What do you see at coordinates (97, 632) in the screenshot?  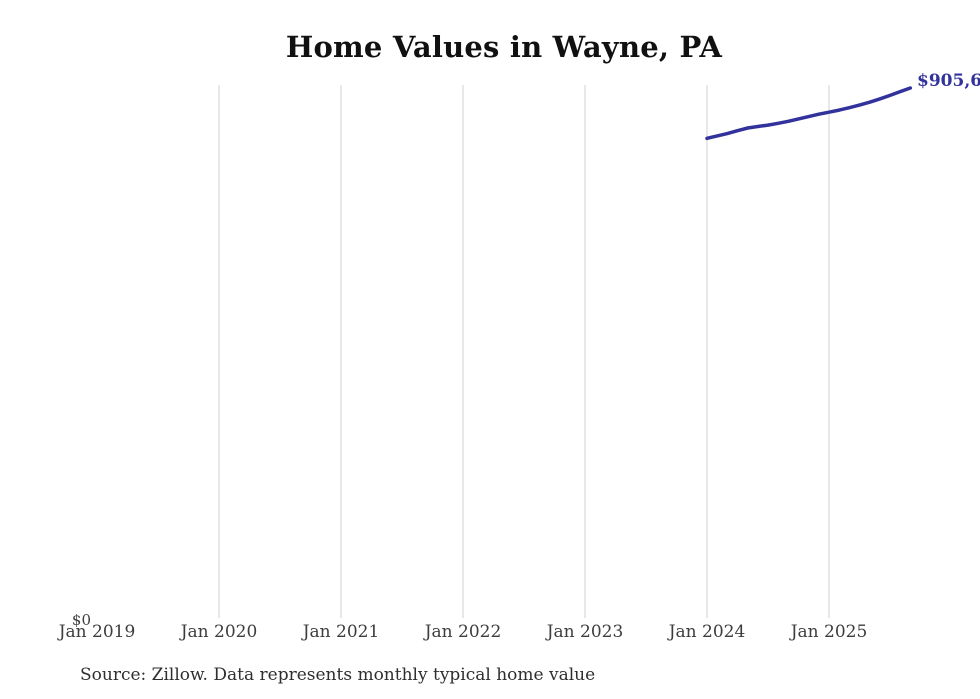 I see `x-axis-label: Jan 2019` at bounding box center [97, 632].